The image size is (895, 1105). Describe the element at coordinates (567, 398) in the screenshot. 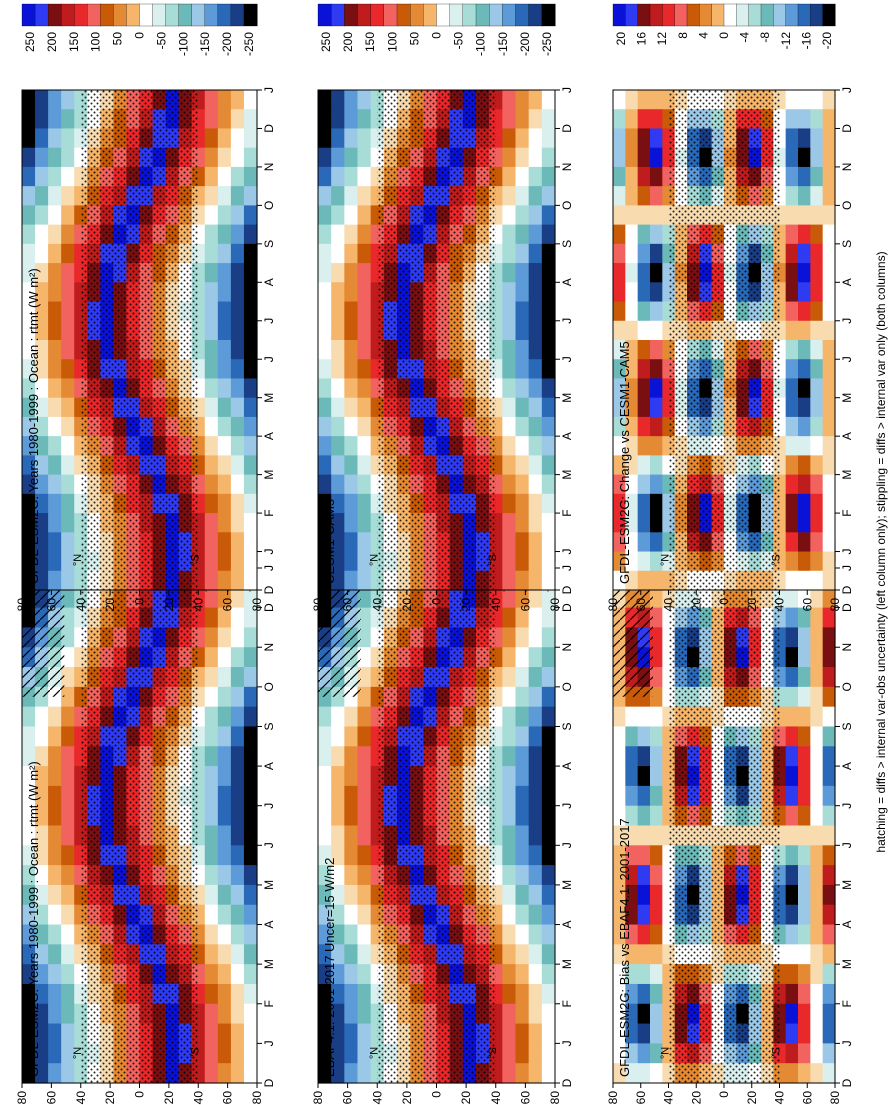

I see `x-tick-label: M` at that location.